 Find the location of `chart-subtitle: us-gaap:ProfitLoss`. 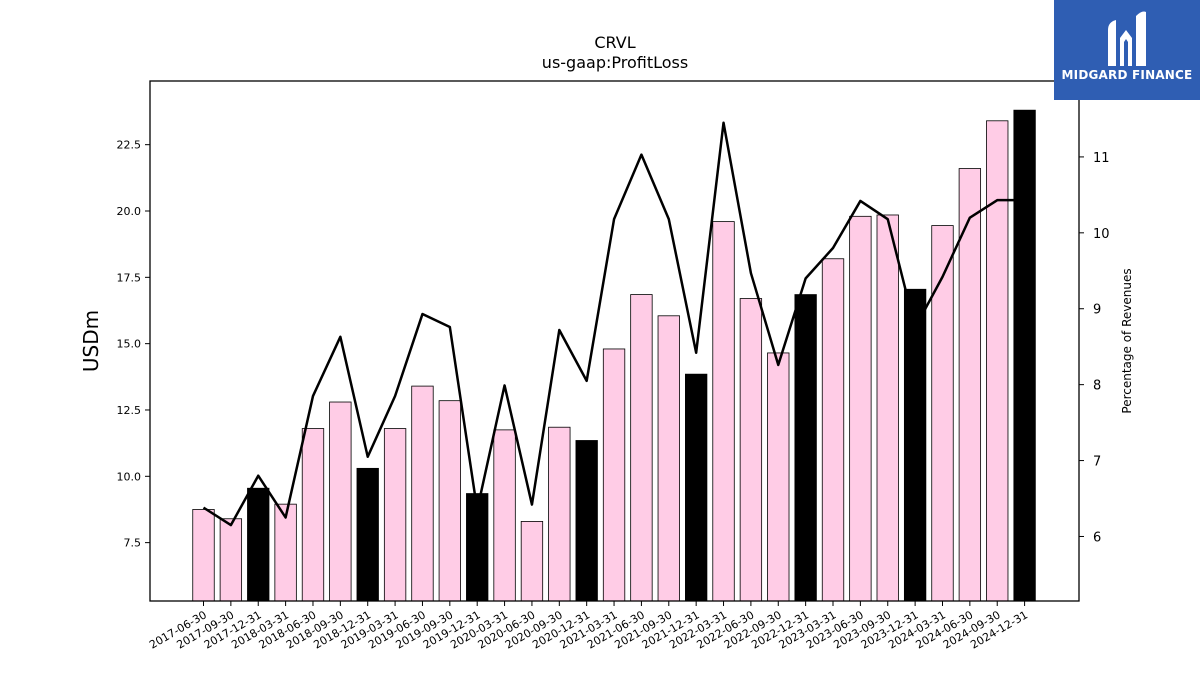

chart-subtitle: us-gaap:ProfitLoss is located at coordinates (615, 62).